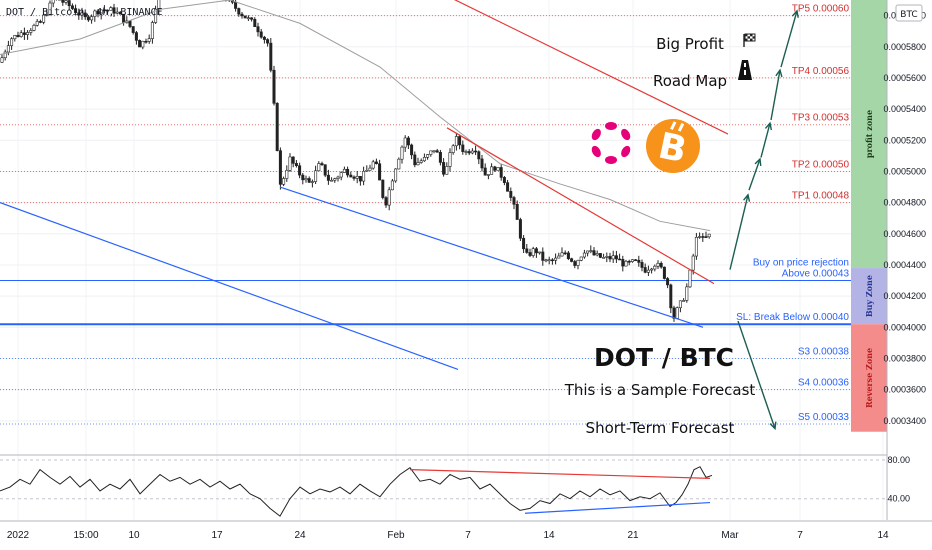 Image resolution: width=932 pixels, height=550 pixels. I want to click on price-tick-label: 0.0004600, so click(904, 234).